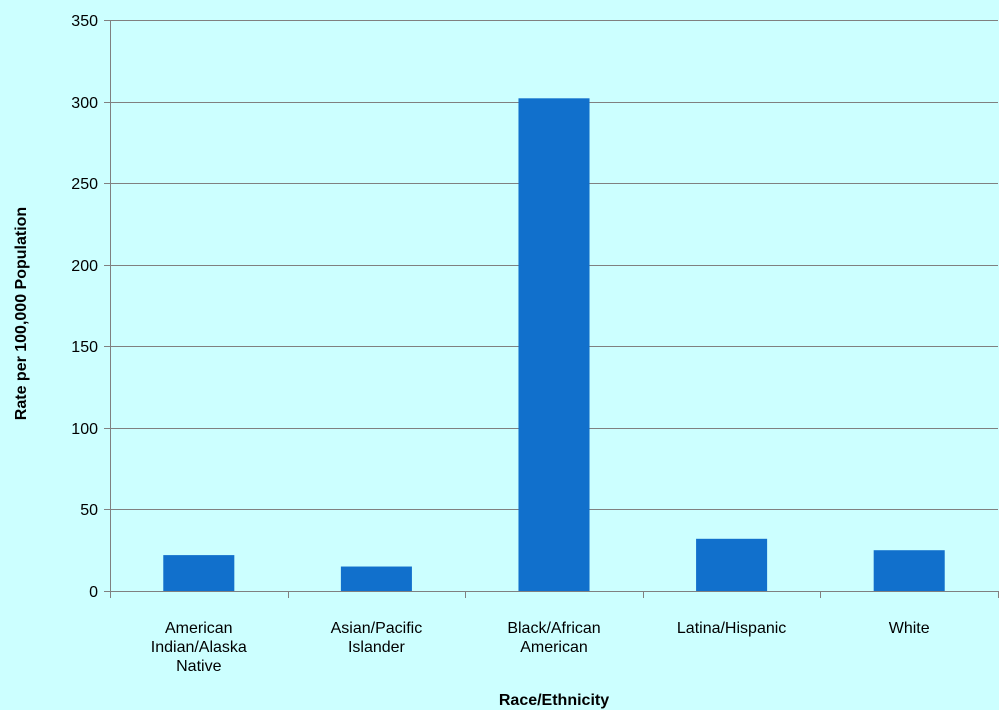 This screenshot has width=999, height=710. I want to click on y-tick-labels: 0 50 100 150 200 250 300 350, so click(84, 307).